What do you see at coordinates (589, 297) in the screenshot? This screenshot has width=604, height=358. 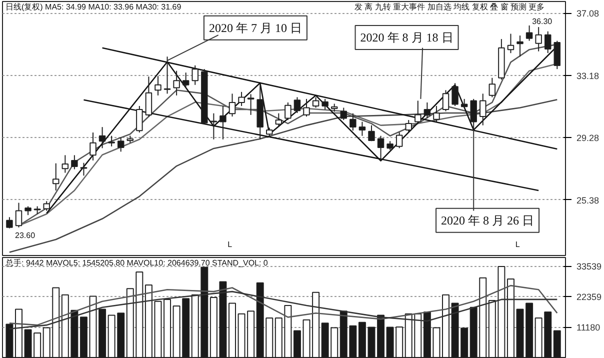 I see `y-tick-label: 22359` at bounding box center [589, 297].